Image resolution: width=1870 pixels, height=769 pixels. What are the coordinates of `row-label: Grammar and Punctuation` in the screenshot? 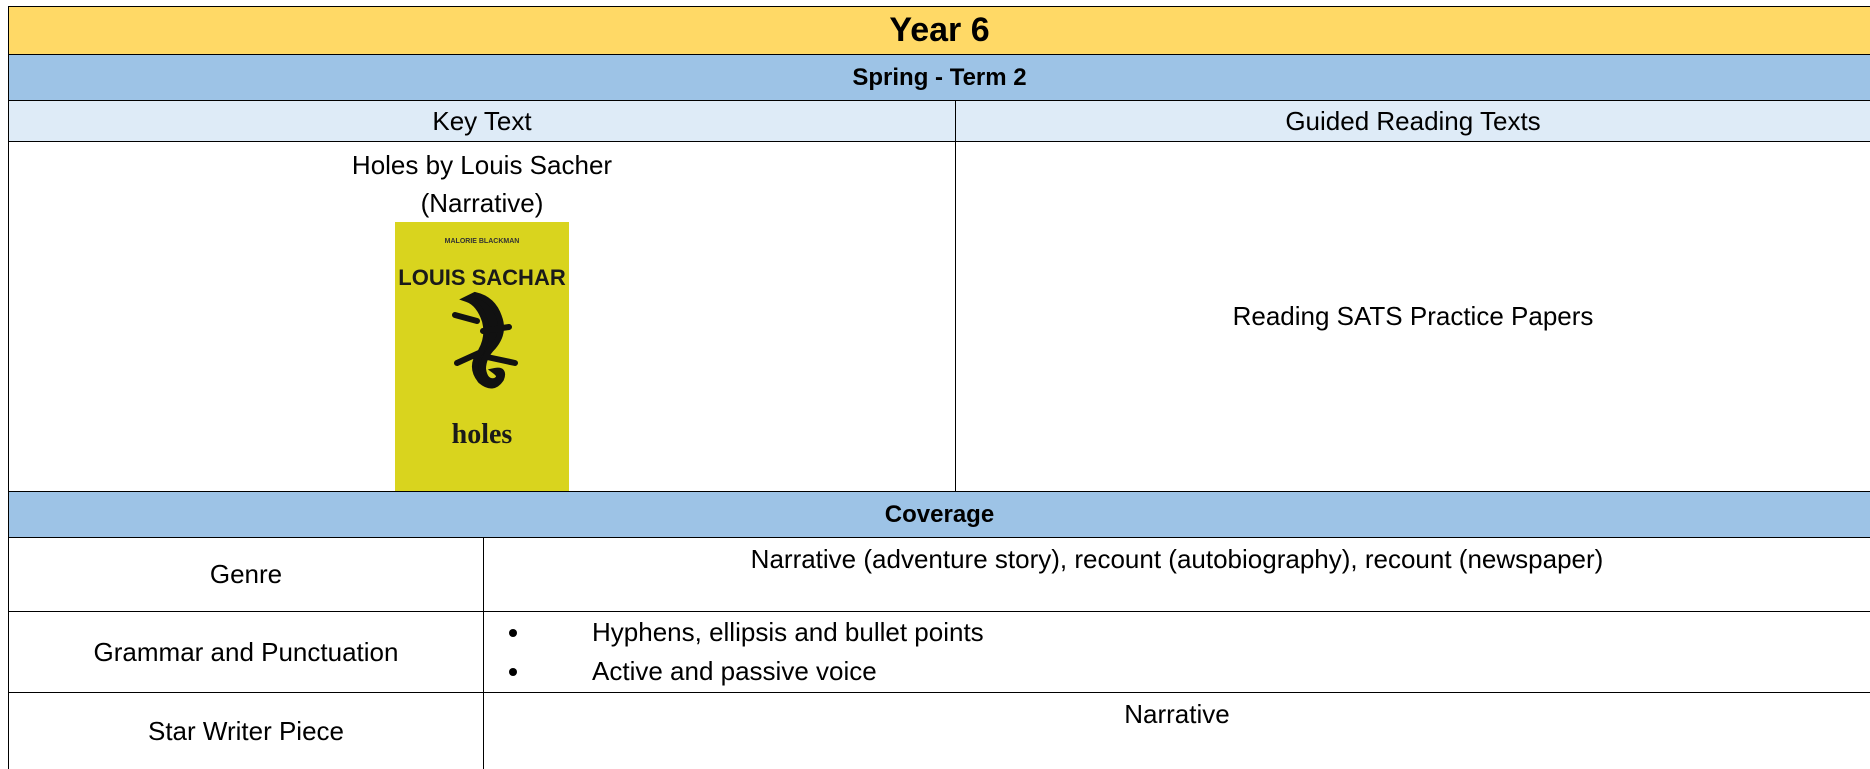 It's located at (245, 651).